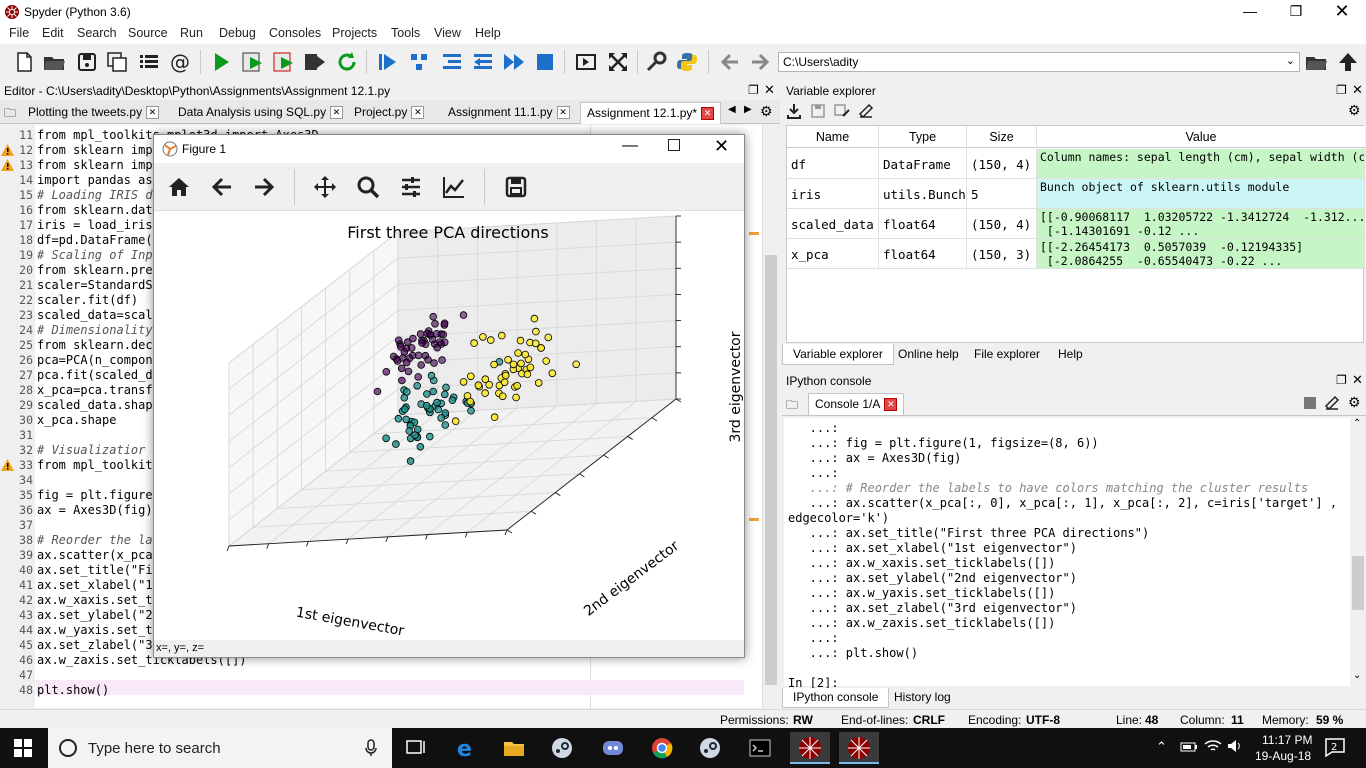 The width and height of the screenshot is (1366, 768). What do you see at coordinates (545, 62) in the screenshot?
I see `stop-icon` at bounding box center [545, 62].